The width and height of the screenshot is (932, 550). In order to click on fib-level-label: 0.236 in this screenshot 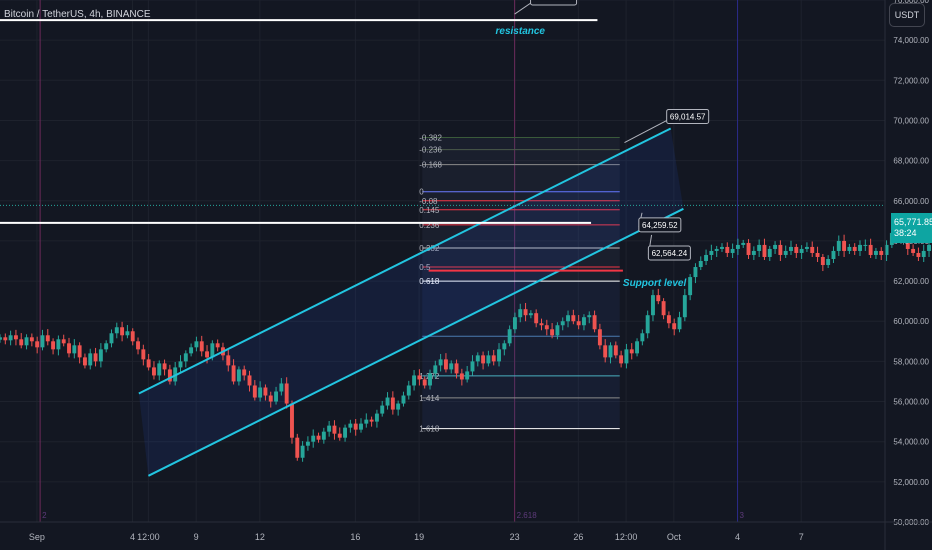, I will do `click(429, 225)`.